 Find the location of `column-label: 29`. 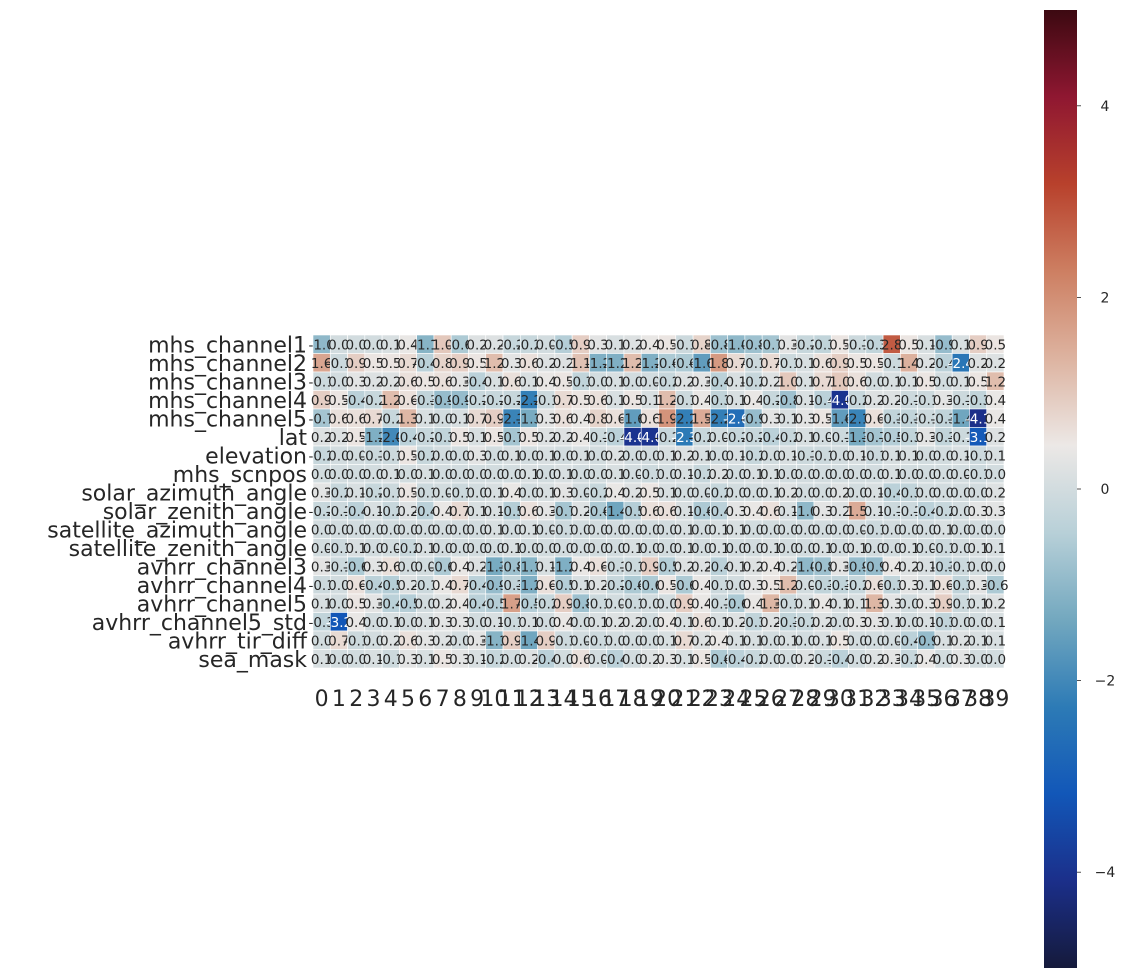

column-label: 29 is located at coordinates (823, 699).